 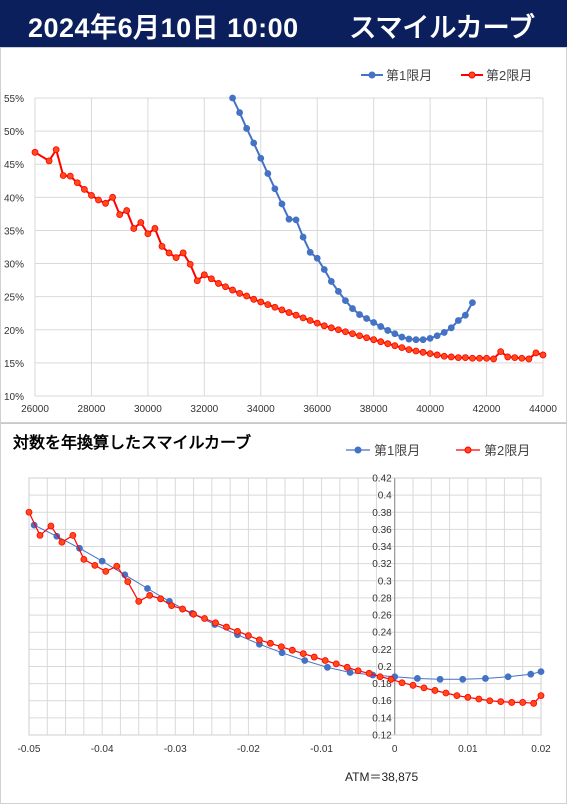 What do you see at coordinates (382, 547) in the screenshot?
I see `y-tick-label: 0.34` at bounding box center [382, 547].